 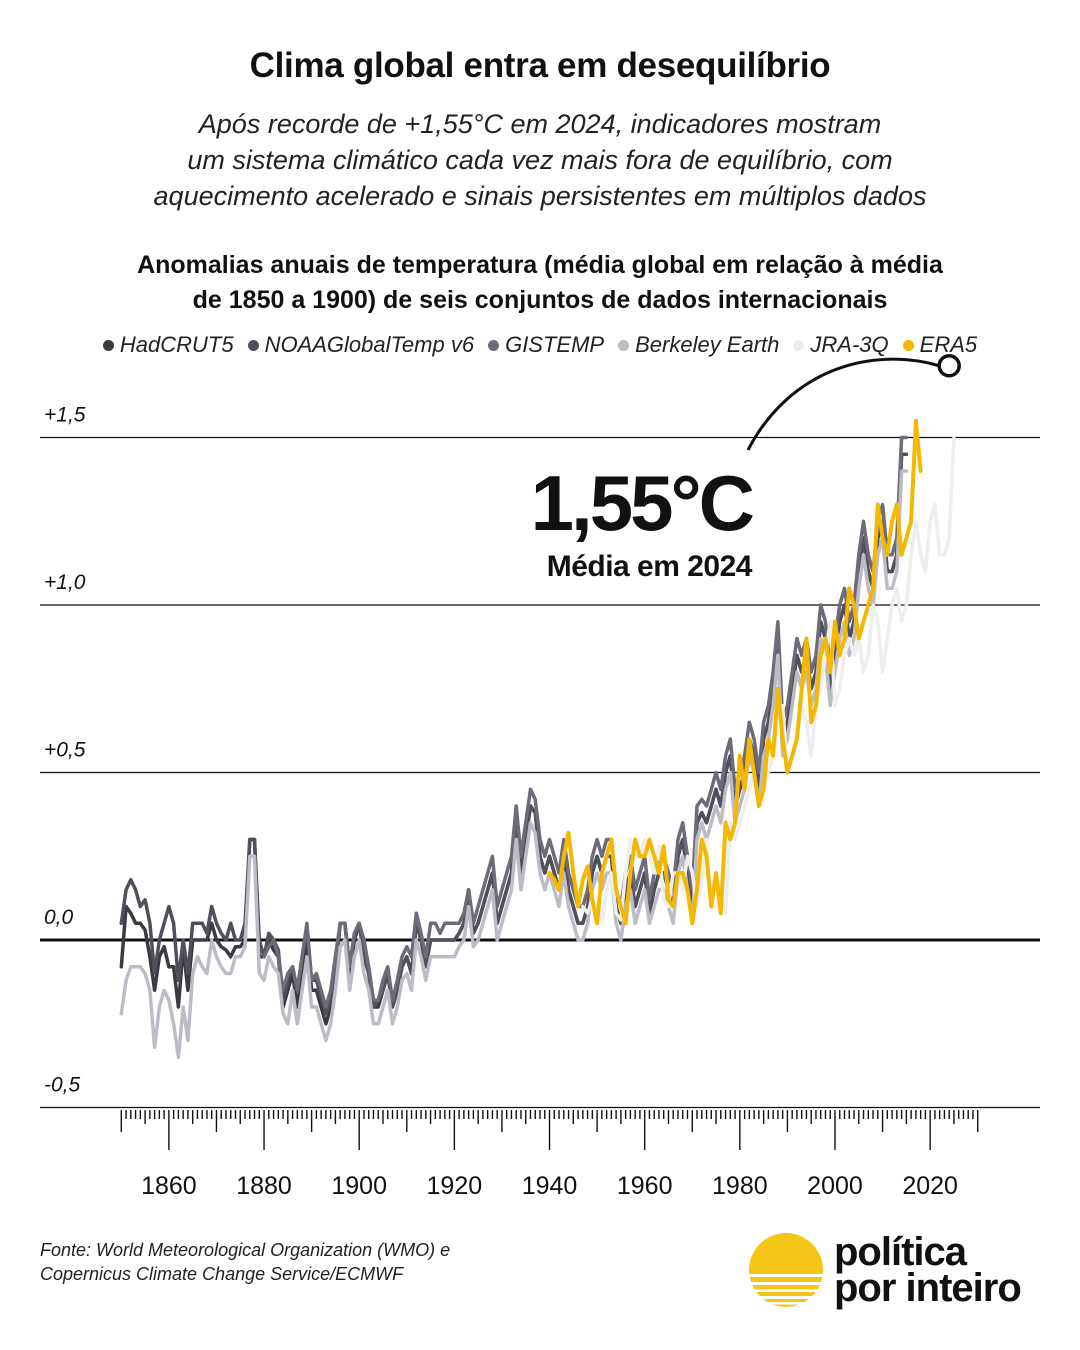 I want to click on x-tick-label: 1980, so click(x=740, y=1186).